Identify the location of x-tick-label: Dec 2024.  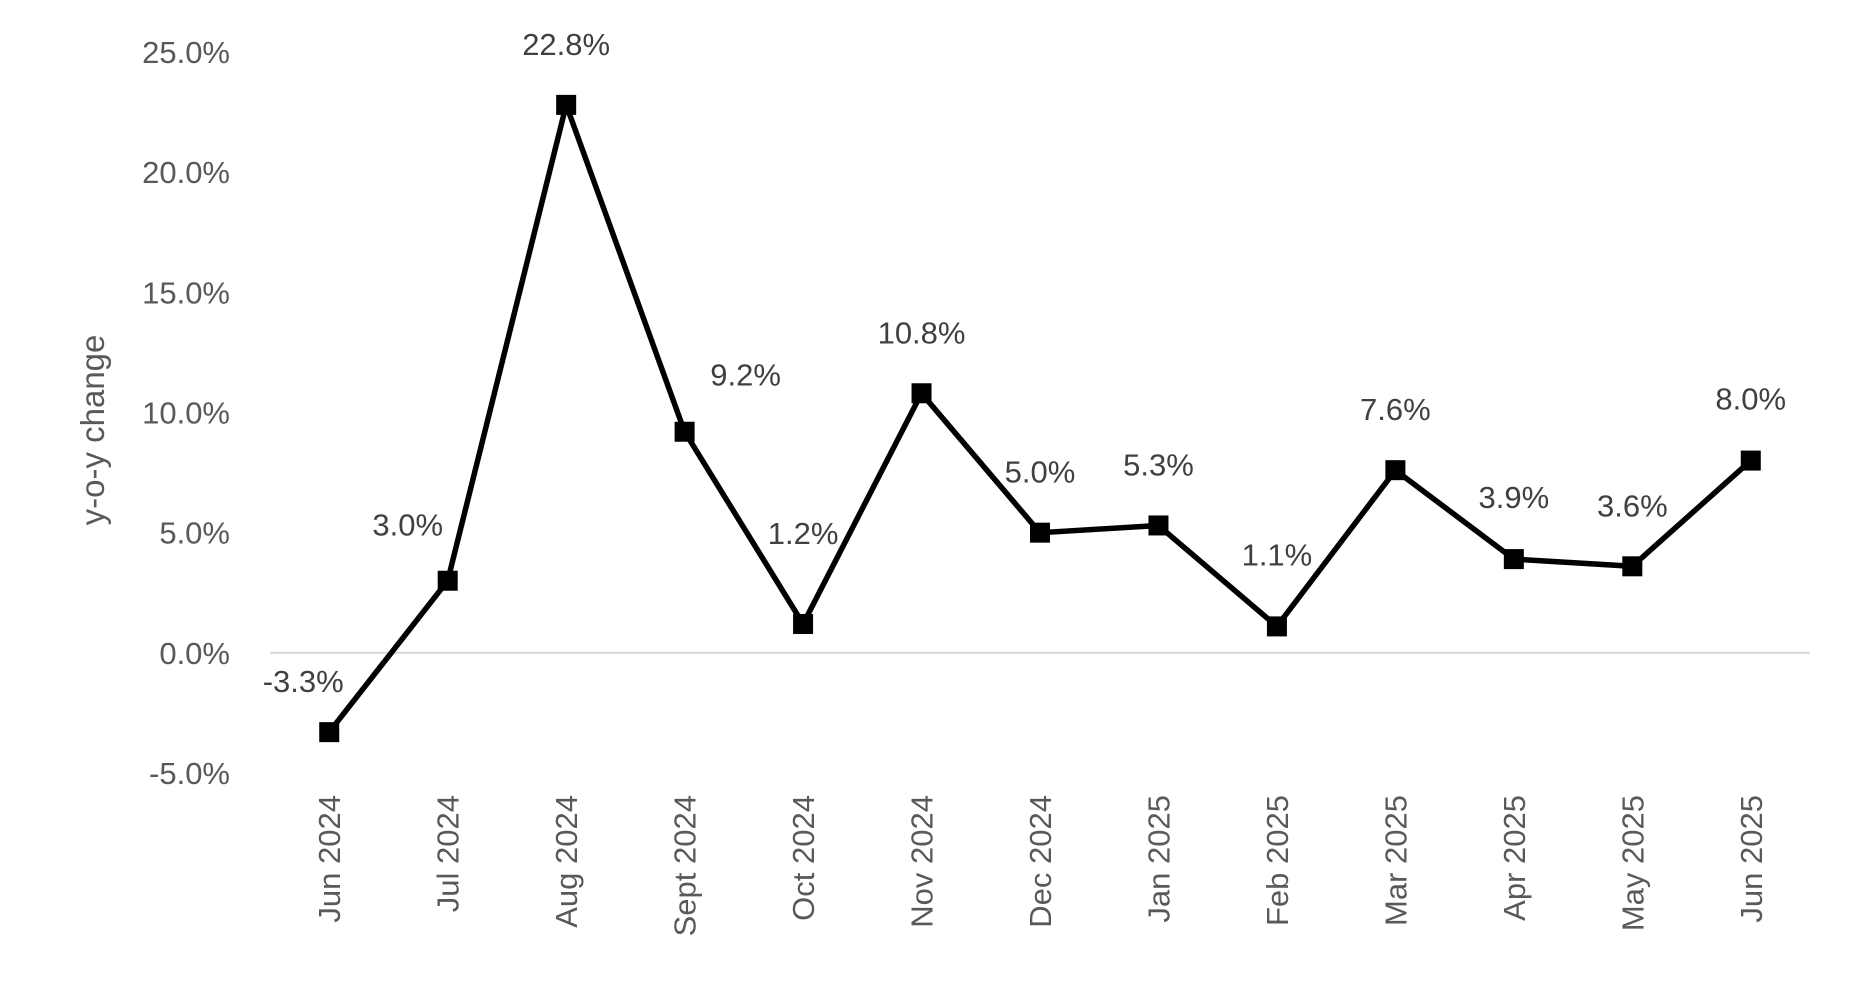
(1040, 861).